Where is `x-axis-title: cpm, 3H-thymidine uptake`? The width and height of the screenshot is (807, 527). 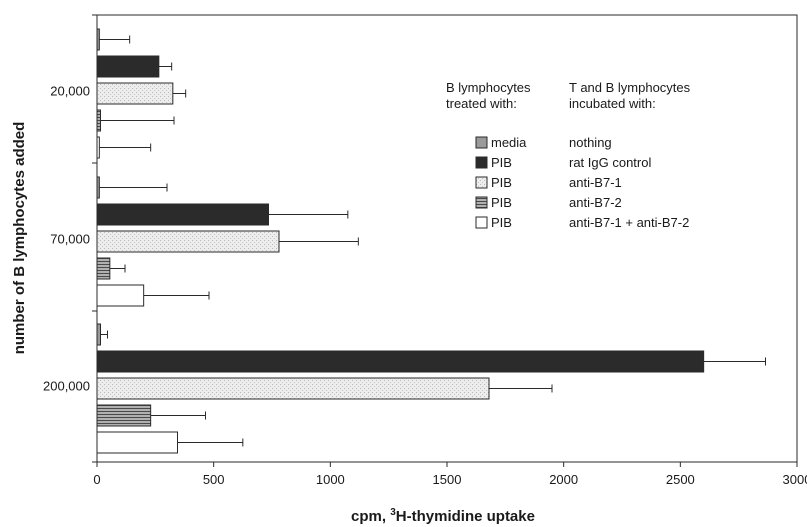
x-axis-title: cpm, 3H-thymidine uptake is located at coordinates (443, 516).